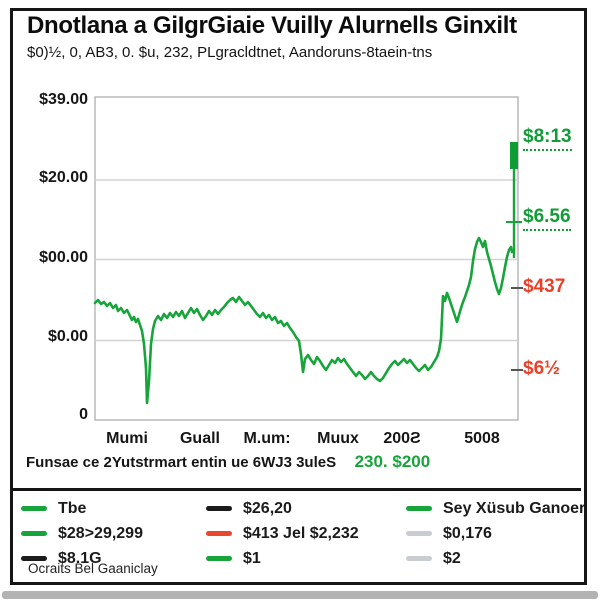 Image resolution: width=600 pixels, height=600 pixels. What do you see at coordinates (306, 558) in the screenshot?
I see `legend-item: $1` at bounding box center [306, 558].